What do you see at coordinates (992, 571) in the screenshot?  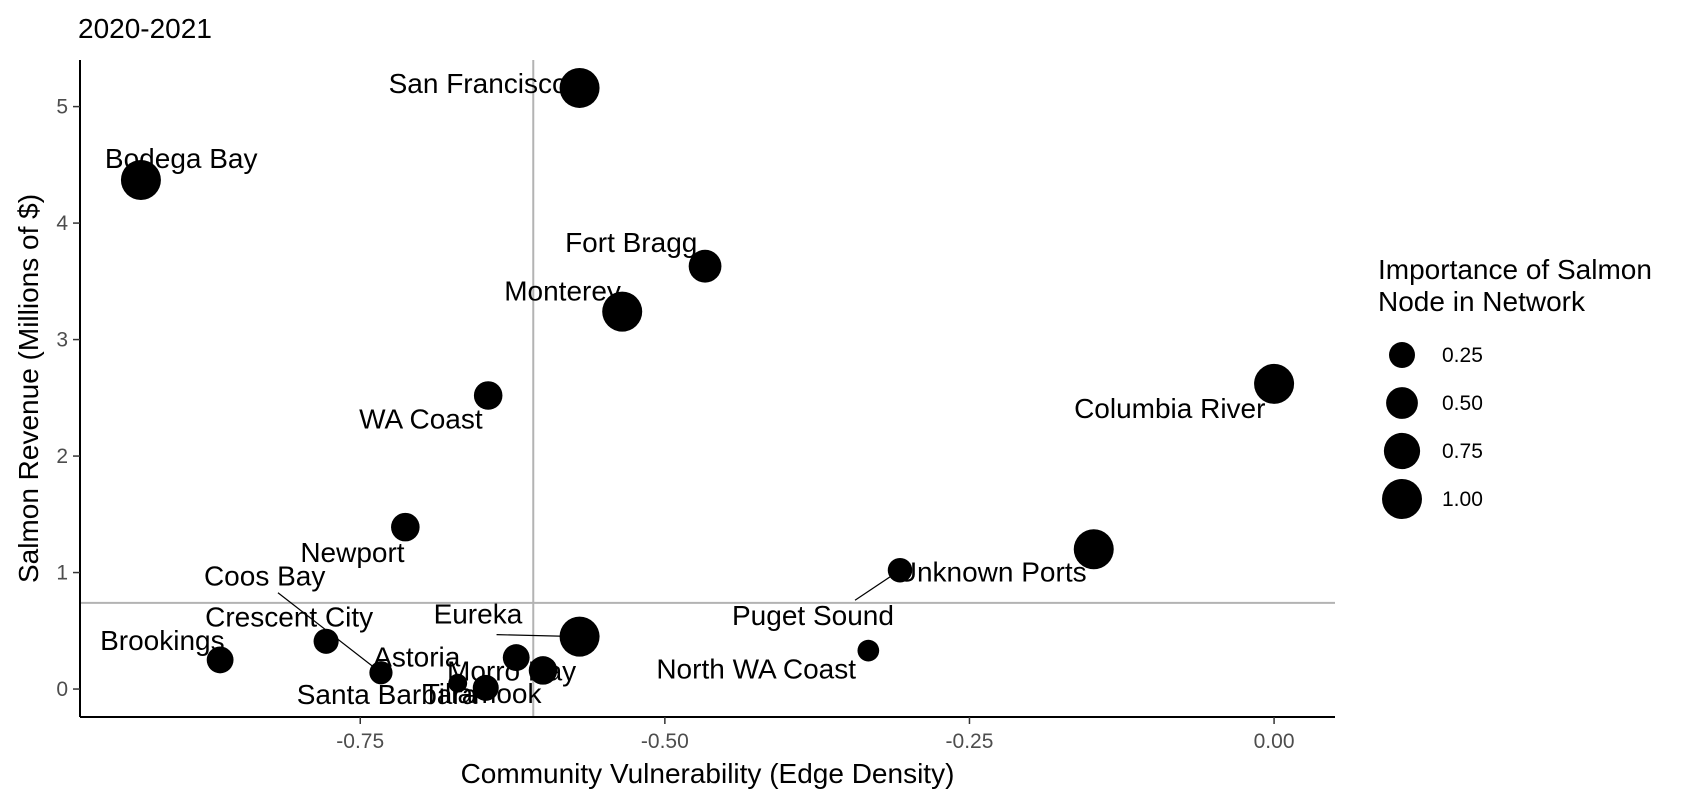 I see `data-label: Unknown Ports` at bounding box center [992, 571].